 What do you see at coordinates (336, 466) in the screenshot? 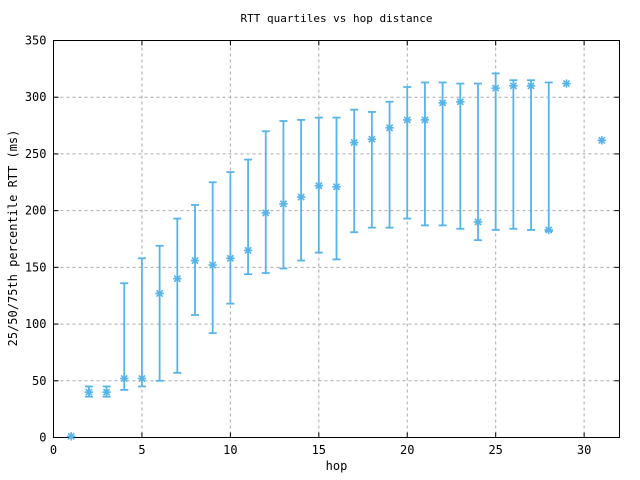
I see `x-axis-label: hop` at bounding box center [336, 466].